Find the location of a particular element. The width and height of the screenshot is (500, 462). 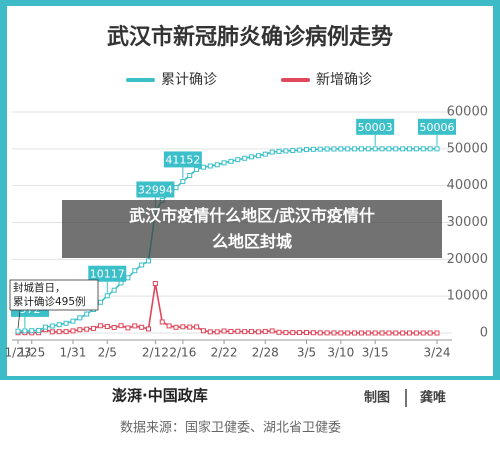

annotation: 累计确诊495例 is located at coordinates (49, 301).